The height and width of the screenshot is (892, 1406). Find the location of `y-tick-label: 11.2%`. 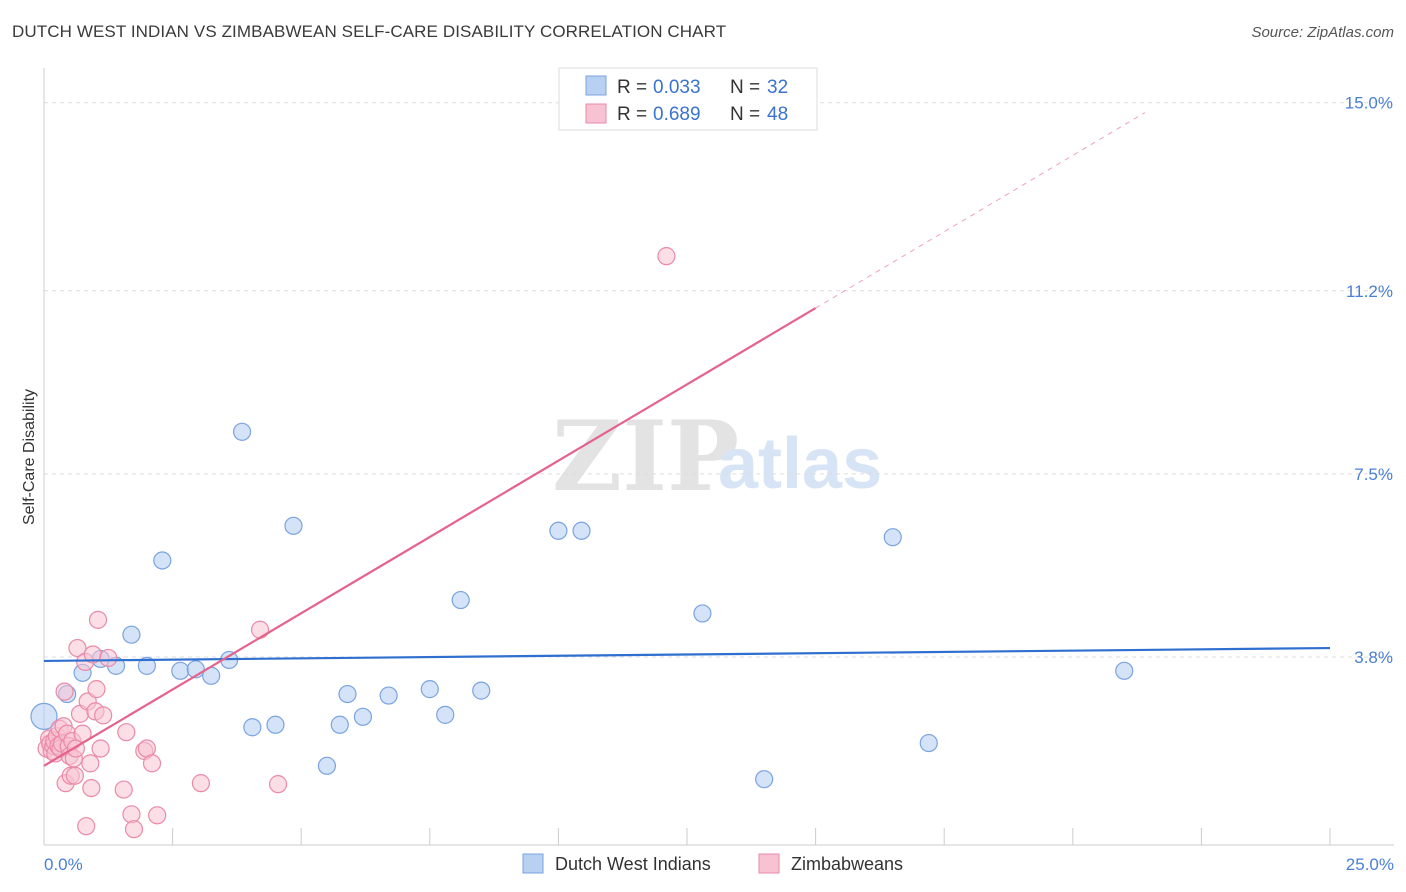

y-tick-label: 11.2% is located at coordinates (1369, 291).